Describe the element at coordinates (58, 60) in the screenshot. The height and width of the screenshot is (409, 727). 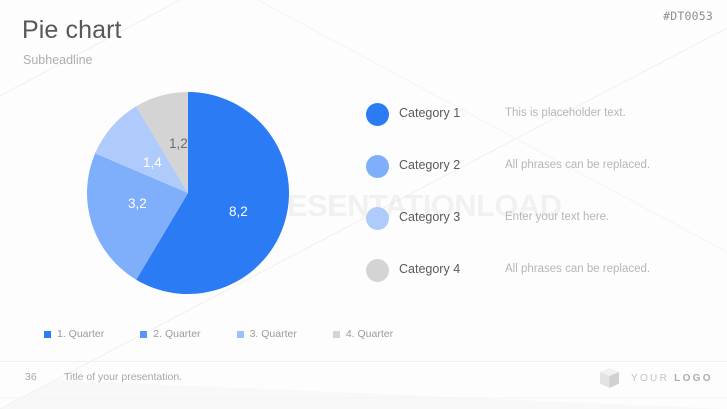
I see `page-subheadline: Subheadline` at that location.